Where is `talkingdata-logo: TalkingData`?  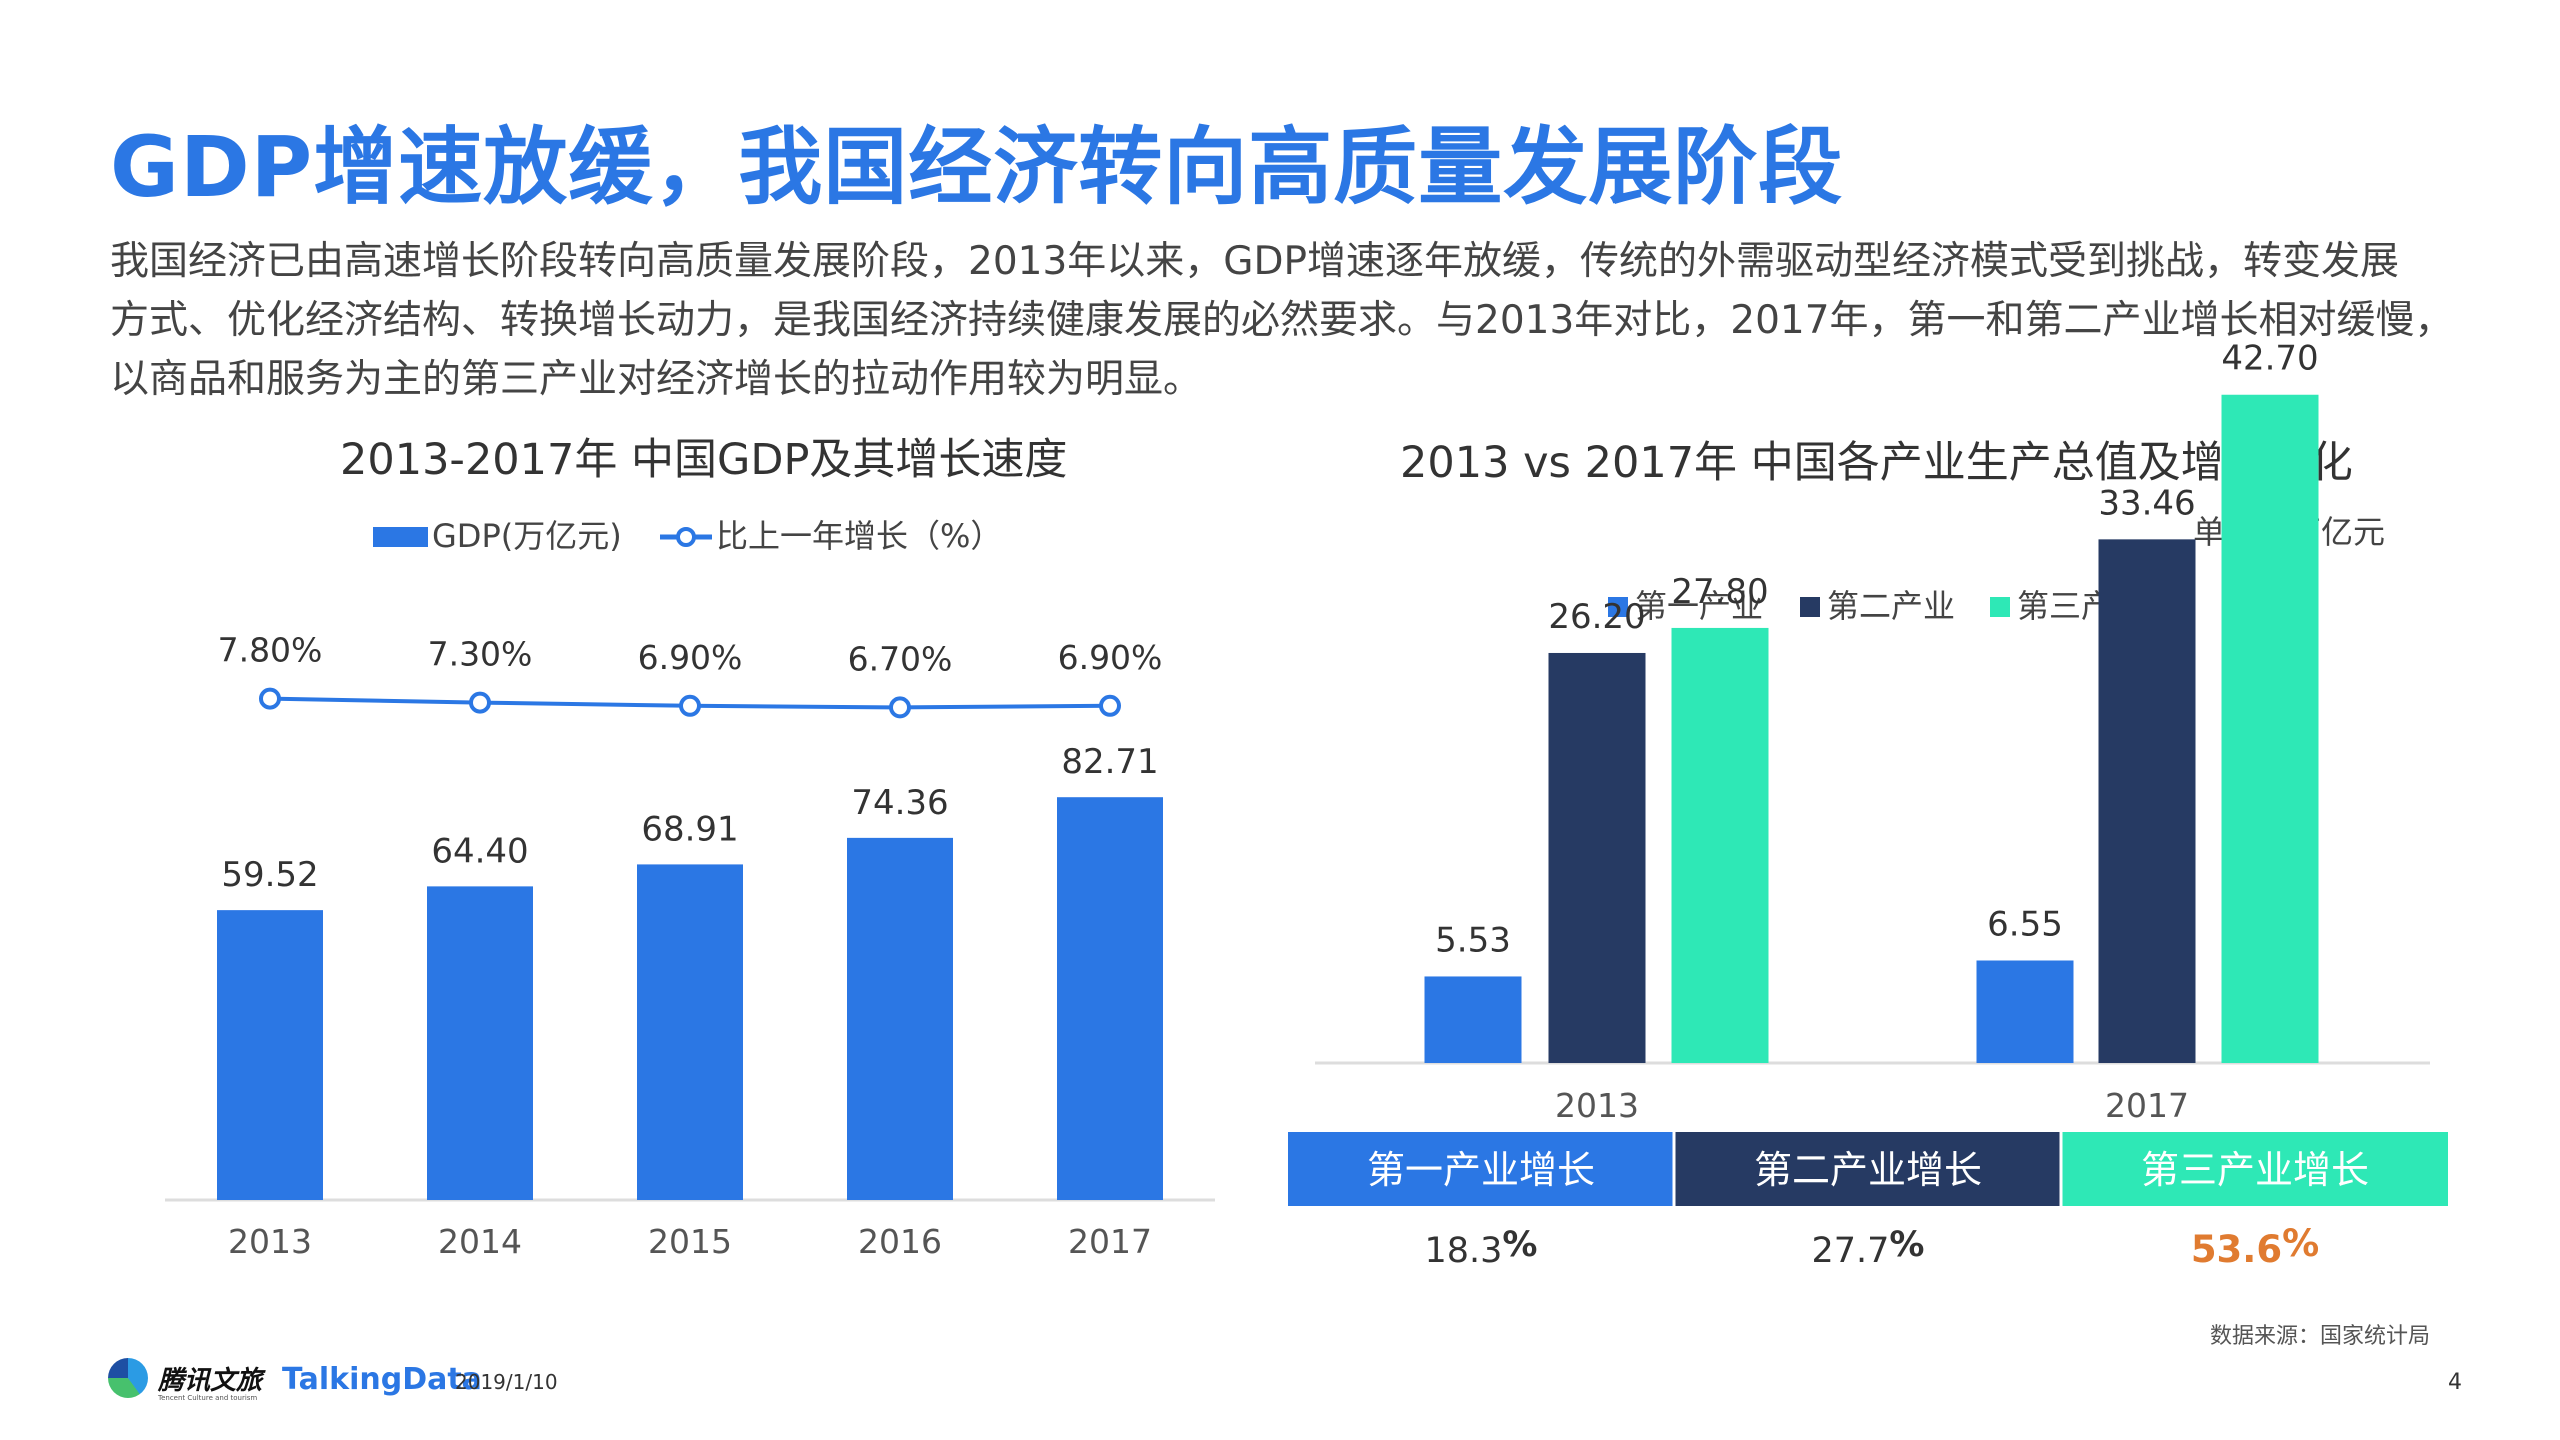 talkingdata-logo: TalkingData is located at coordinates (382, 1379).